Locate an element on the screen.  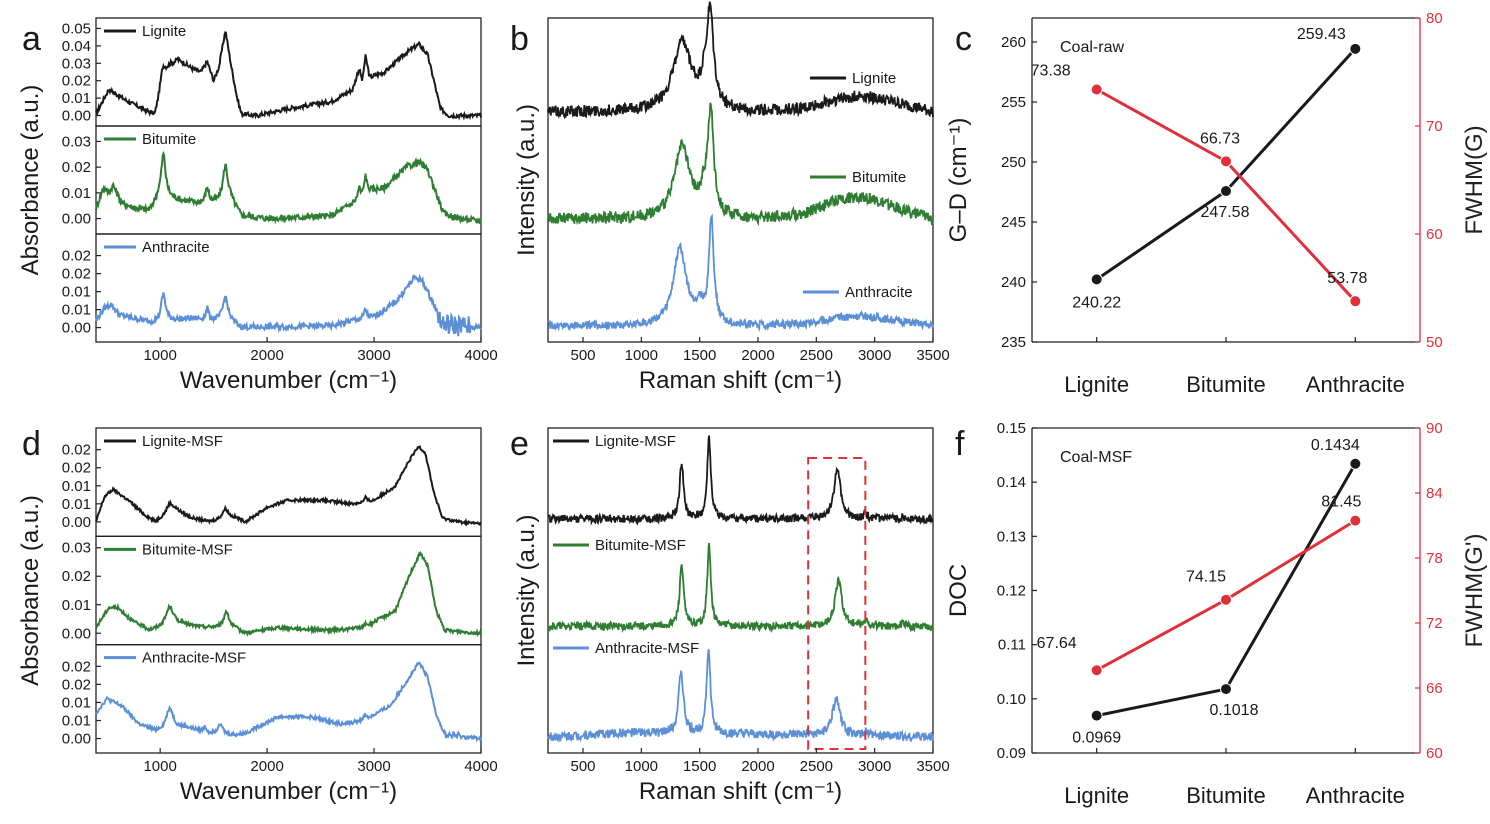
y-tick-label: 0.10 is located at coordinates (1011, 699).